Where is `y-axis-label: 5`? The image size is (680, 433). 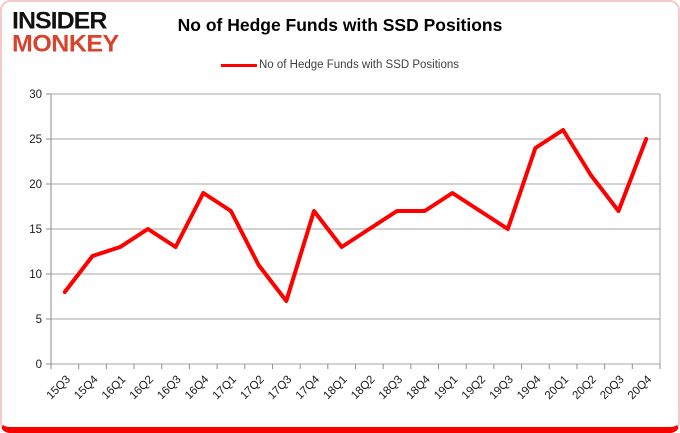
y-axis-label: 5 is located at coordinates (39, 320).